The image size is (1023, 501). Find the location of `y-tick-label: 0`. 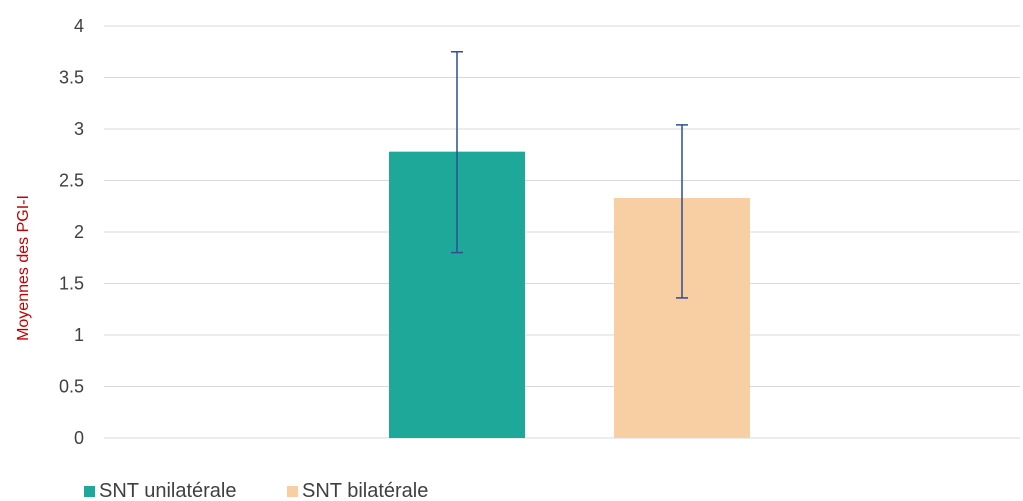

y-tick-label: 0 is located at coordinates (79, 438).